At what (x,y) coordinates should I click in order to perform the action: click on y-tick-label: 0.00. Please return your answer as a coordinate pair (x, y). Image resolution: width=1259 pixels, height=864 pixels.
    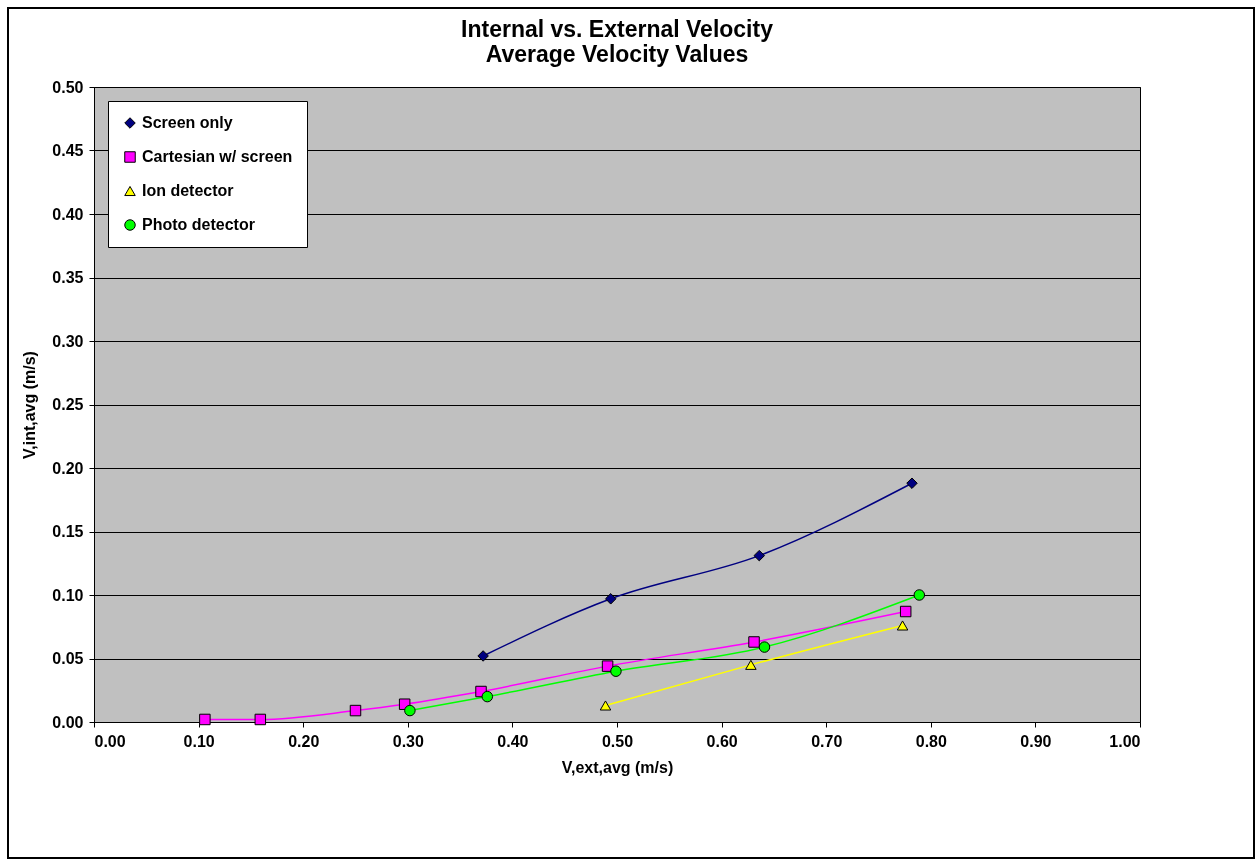
    Looking at the image, I should click on (68, 722).